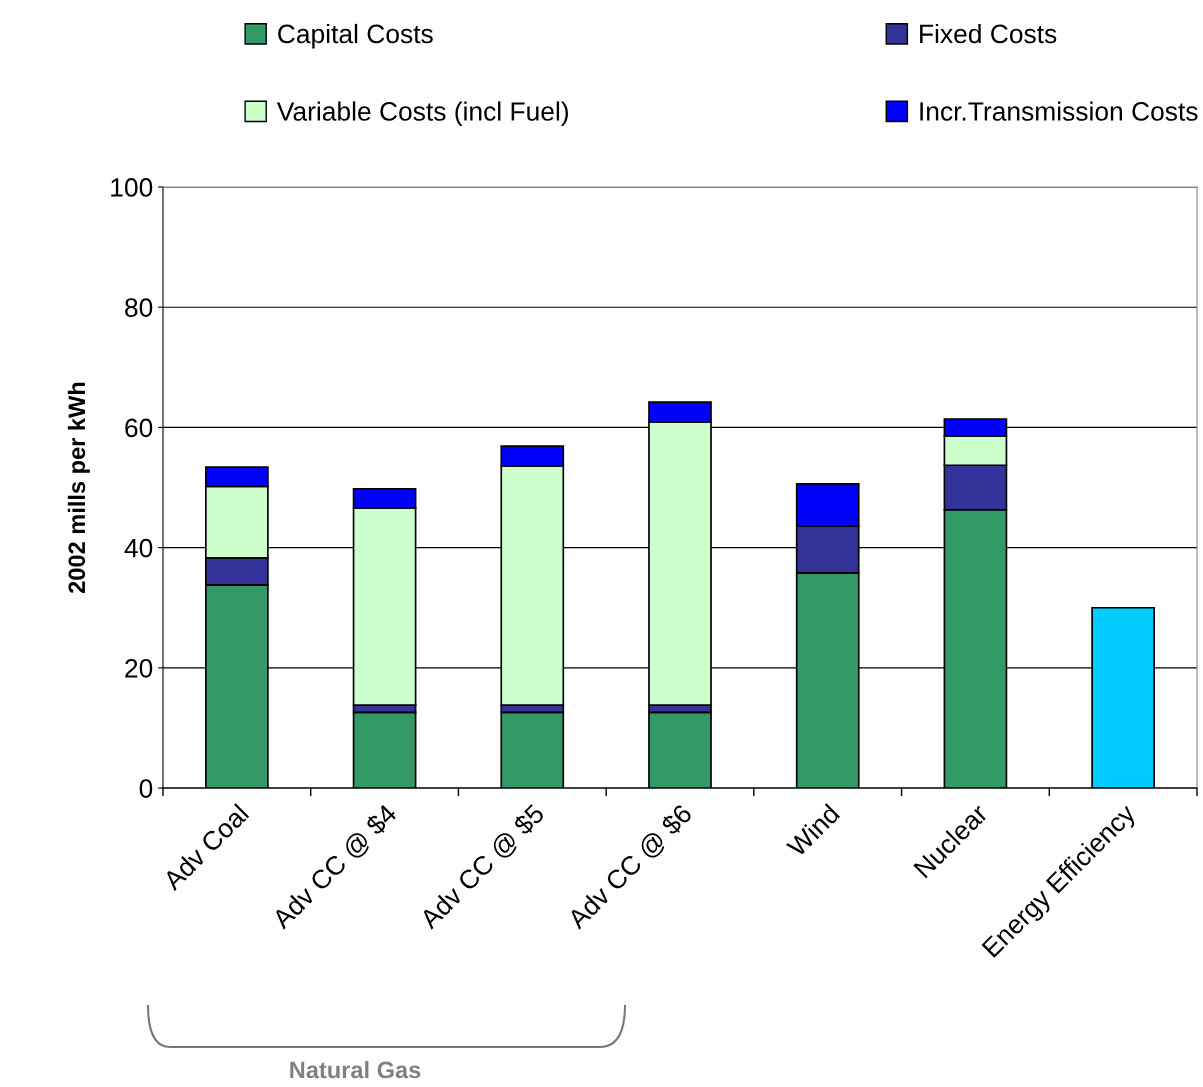 The image size is (1203, 1087). I want to click on y-axis-title: 2002 mills per kWh, so click(78, 487).